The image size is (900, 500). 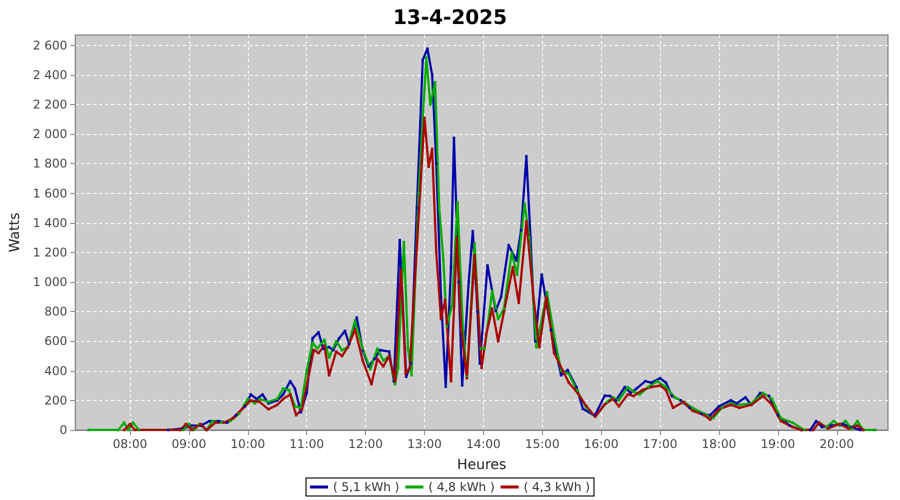 What do you see at coordinates (50, 163) in the screenshot?
I see `y-tick-label: 1 800` at bounding box center [50, 163].